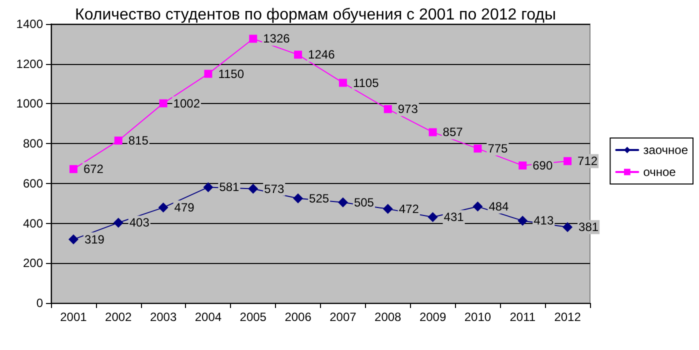  Describe the element at coordinates (322, 55) in the screenshot. I see `data-label: 1246` at that location.